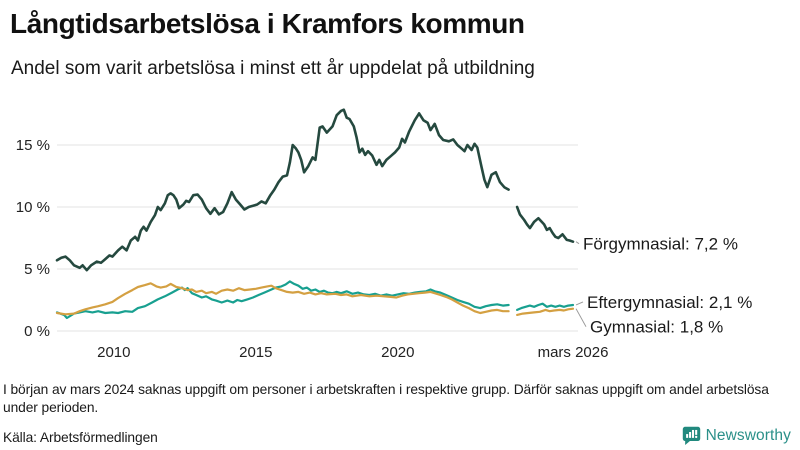 Image resolution: width=800 pixels, height=450 pixels. I want to click on y-tick-label: 5 %, so click(37, 269).